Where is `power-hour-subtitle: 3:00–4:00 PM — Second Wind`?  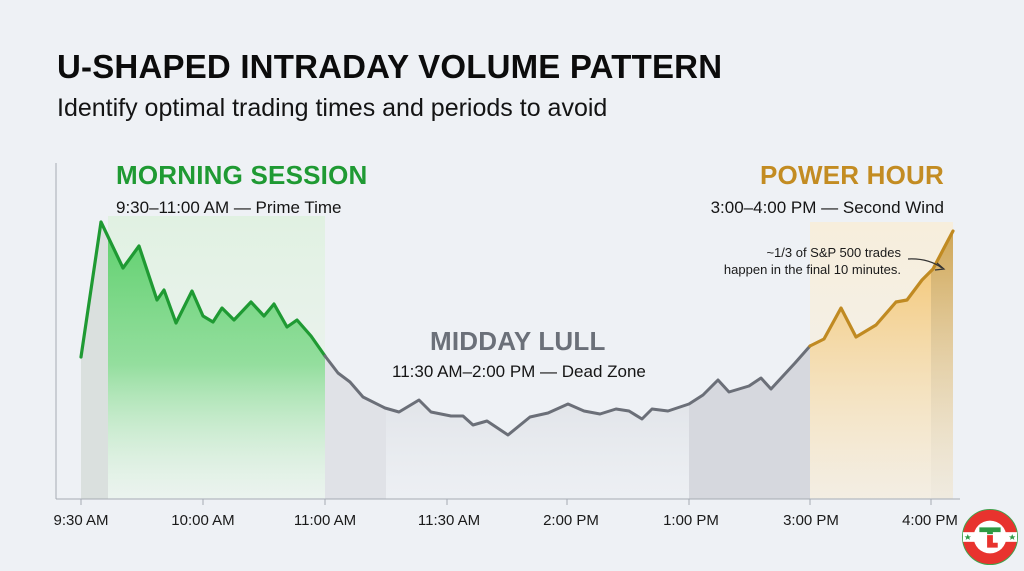
power-hour-subtitle: 3:00–4:00 PM — Second Wind is located at coordinates (827, 207).